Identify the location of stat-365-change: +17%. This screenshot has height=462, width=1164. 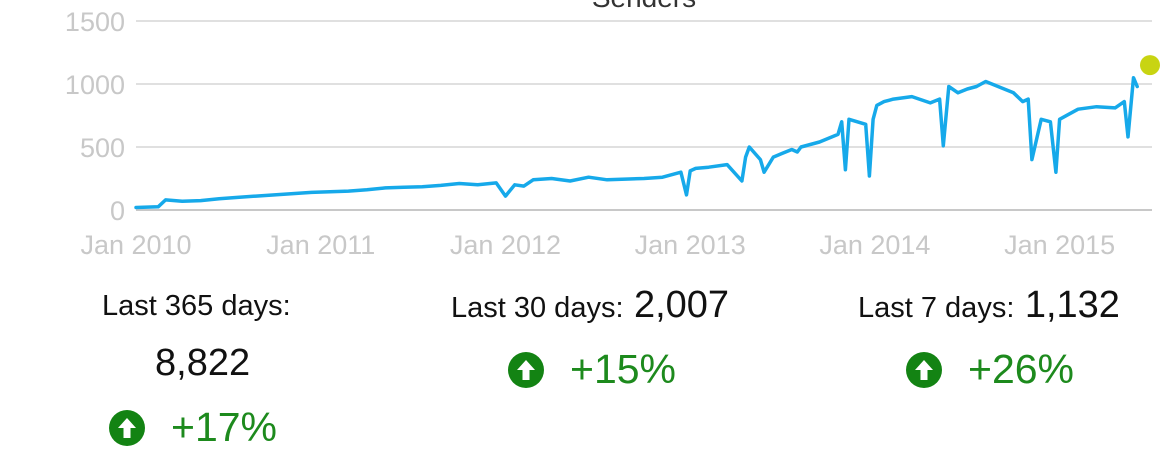
(193, 427).